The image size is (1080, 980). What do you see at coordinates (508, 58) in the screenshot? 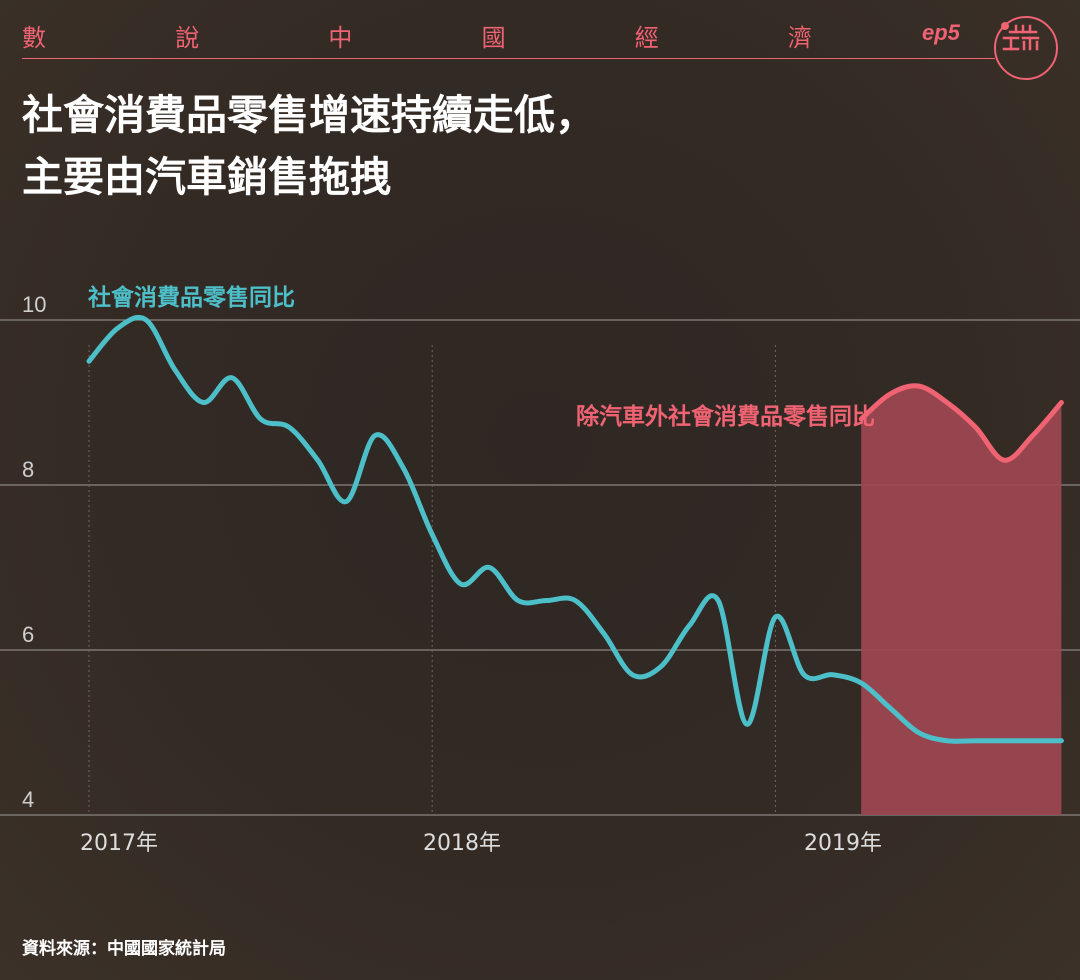
I see `header-divider` at bounding box center [508, 58].